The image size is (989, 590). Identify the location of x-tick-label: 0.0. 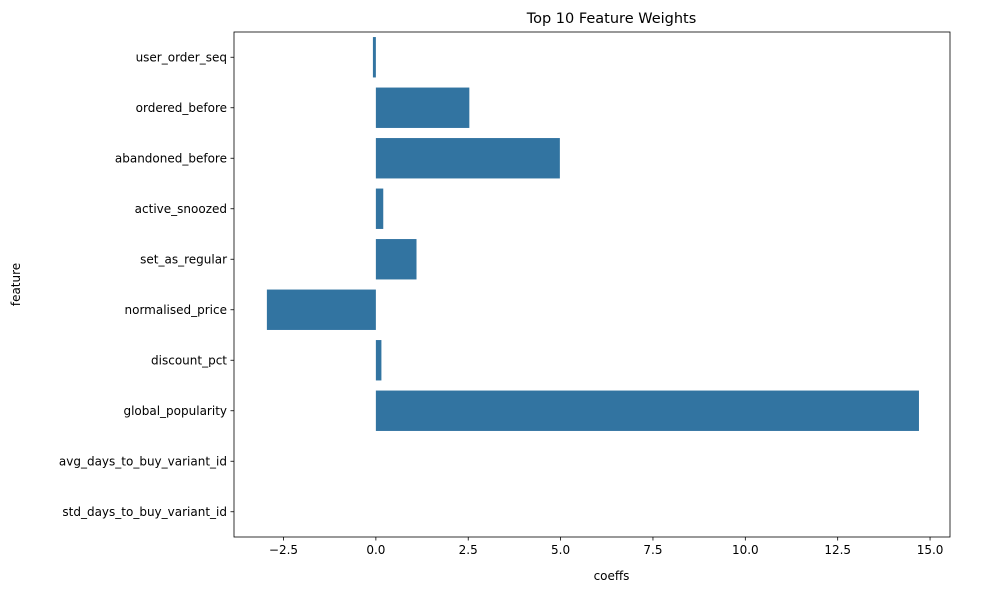
(375, 550).